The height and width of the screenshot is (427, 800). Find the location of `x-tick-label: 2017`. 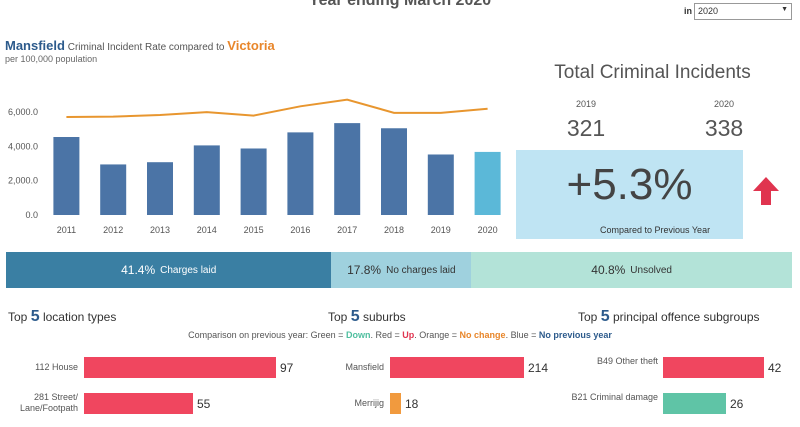

x-tick-label: 2017 is located at coordinates (347, 230).